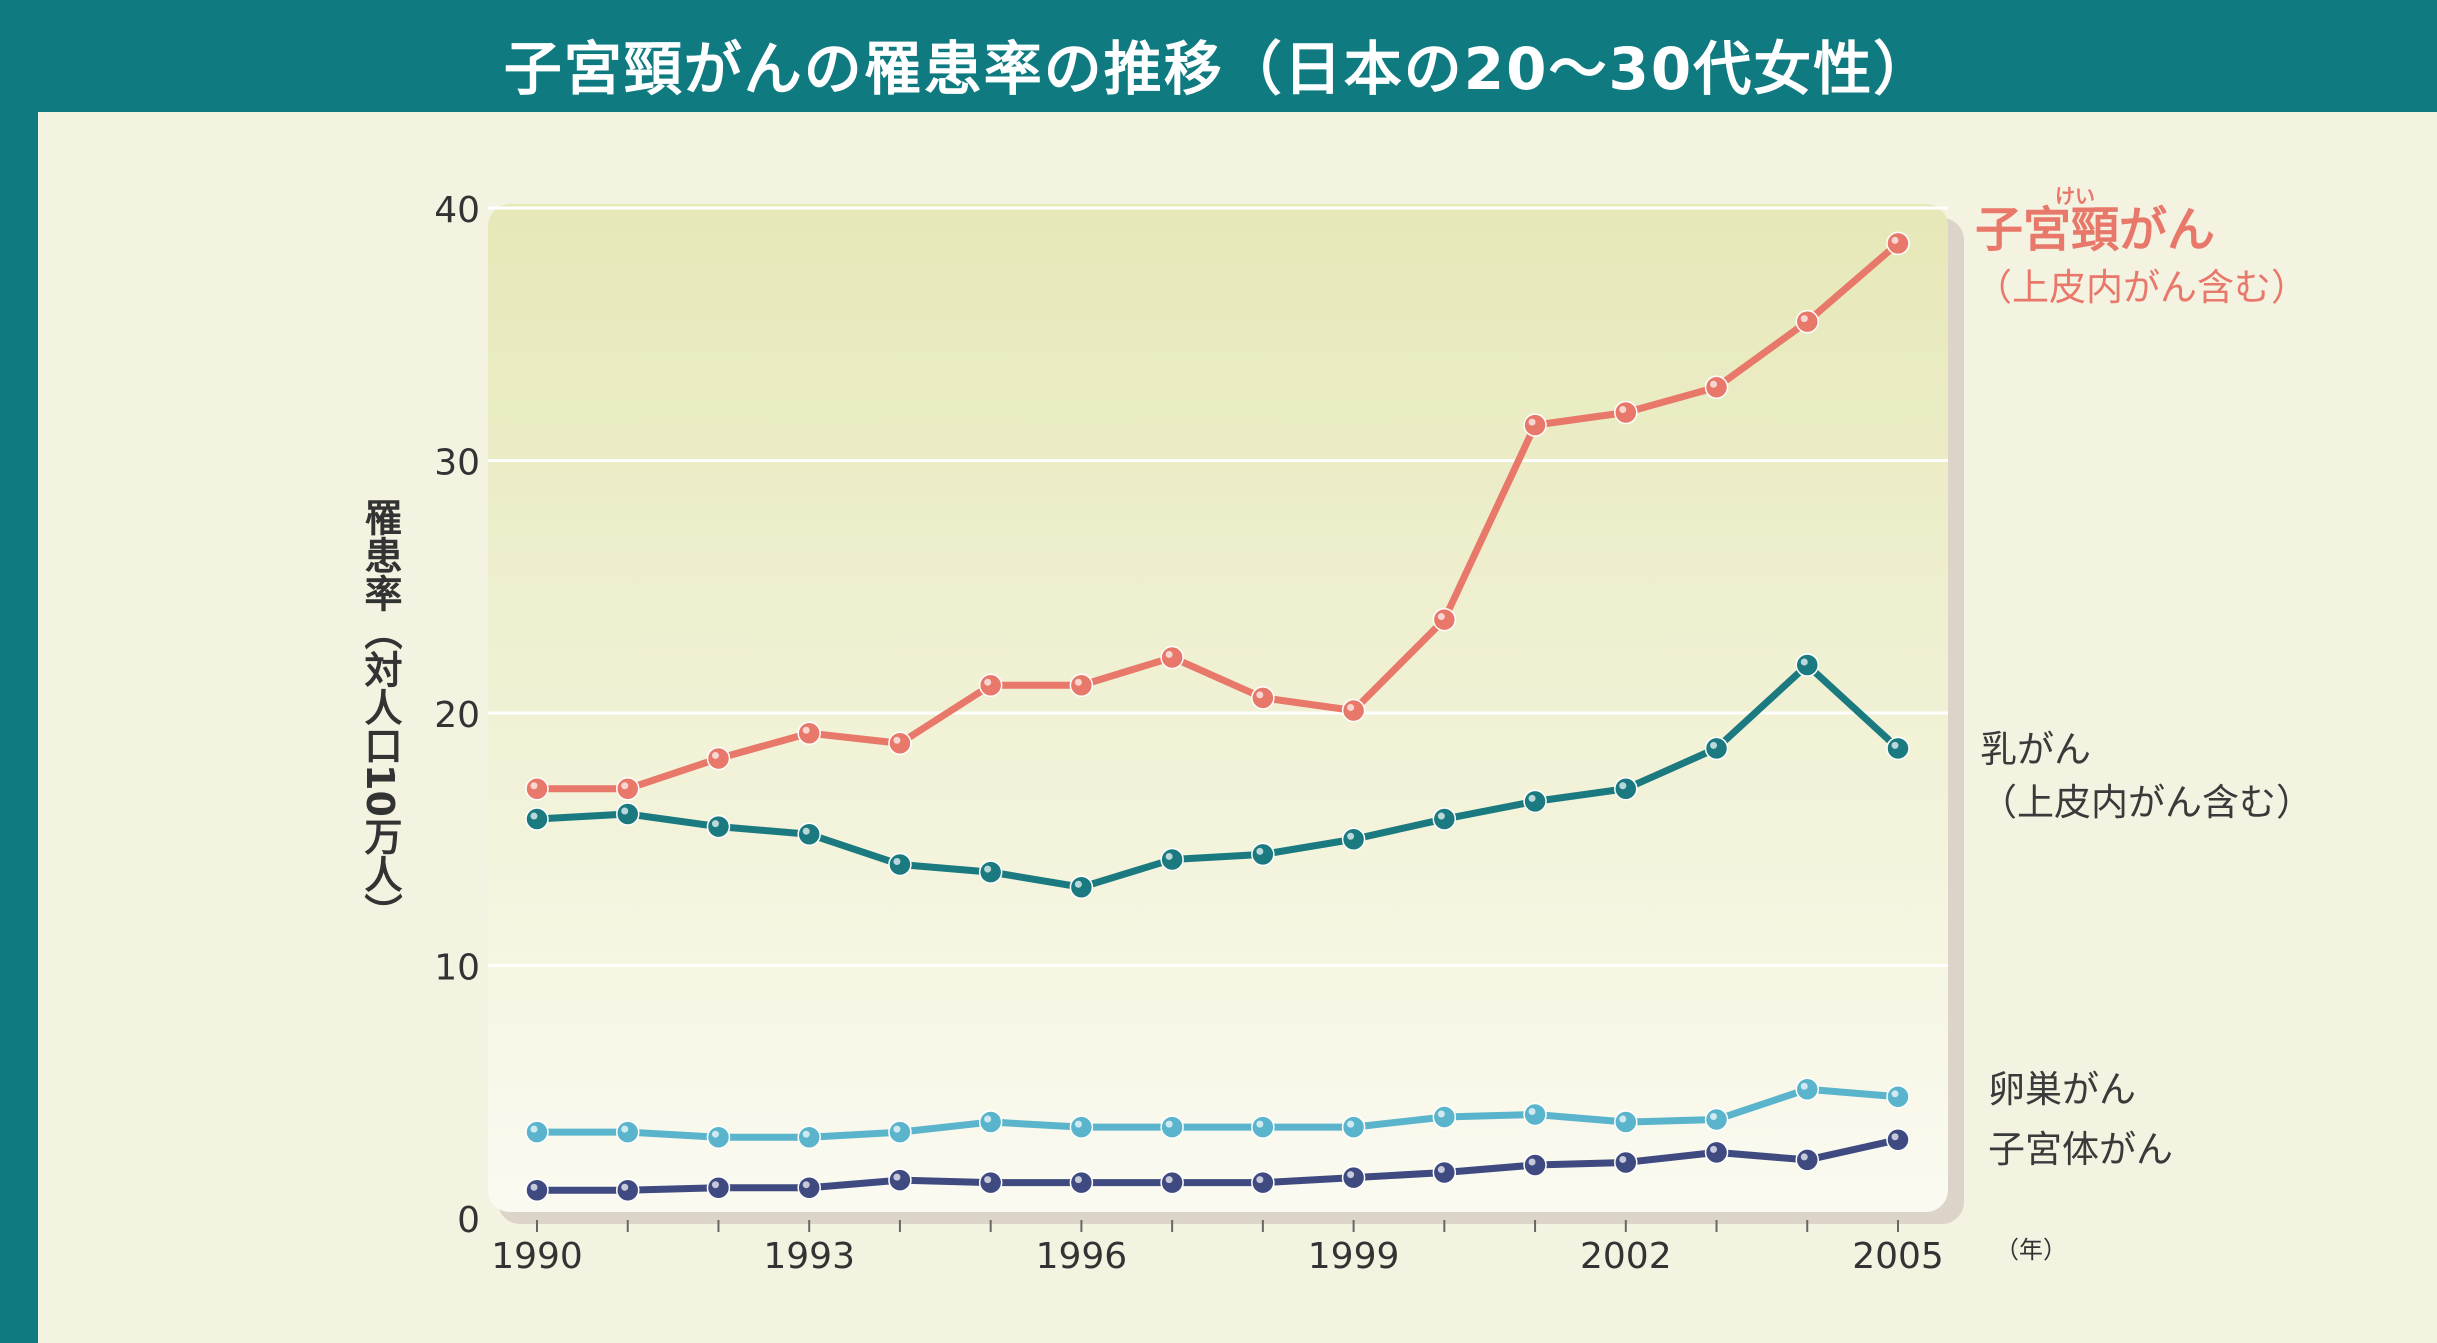 The height and width of the screenshot is (1343, 2437). I want to click on legend-sublabel-cervical: （上皮内がん含む）, so click(2141, 287).